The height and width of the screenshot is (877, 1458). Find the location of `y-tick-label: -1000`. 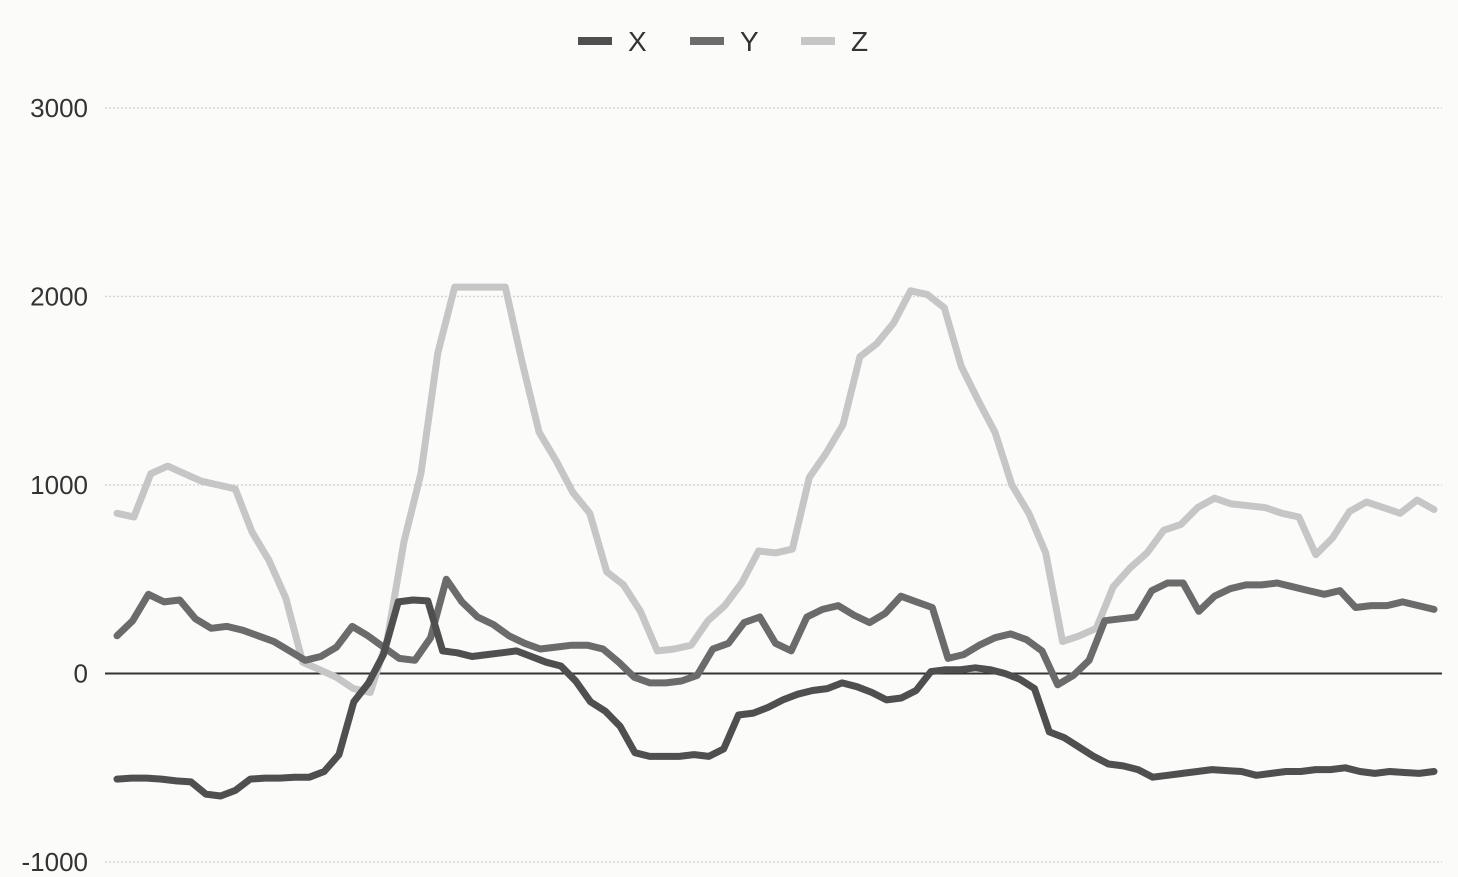

y-tick-label: -1000 is located at coordinates (55, 862).